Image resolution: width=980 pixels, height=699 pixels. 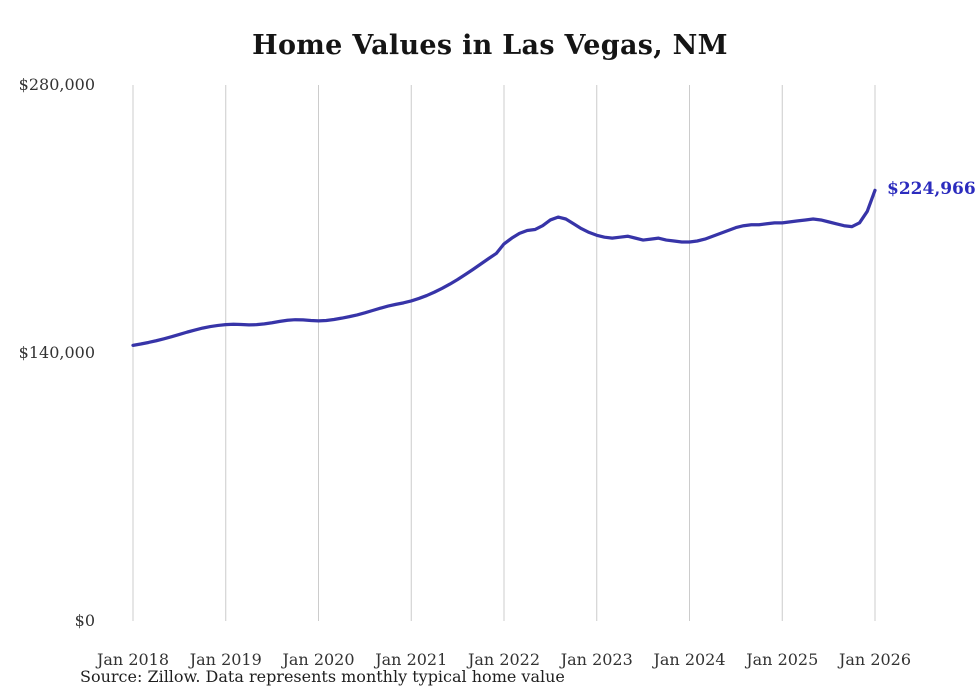 What do you see at coordinates (689, 659) in the screenshot?
I see `x-axis-label: Jan 2024` at bounding box center [689, 659].